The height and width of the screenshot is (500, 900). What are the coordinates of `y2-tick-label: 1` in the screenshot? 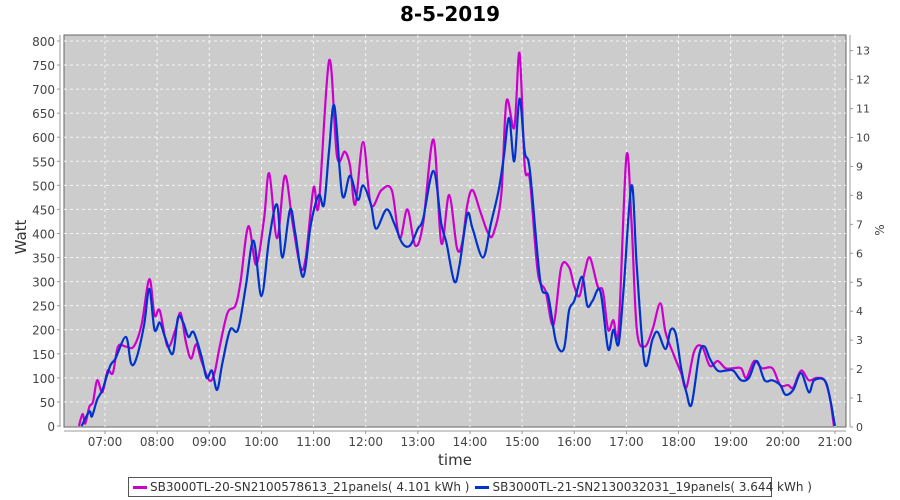 It's located at (859, 398).